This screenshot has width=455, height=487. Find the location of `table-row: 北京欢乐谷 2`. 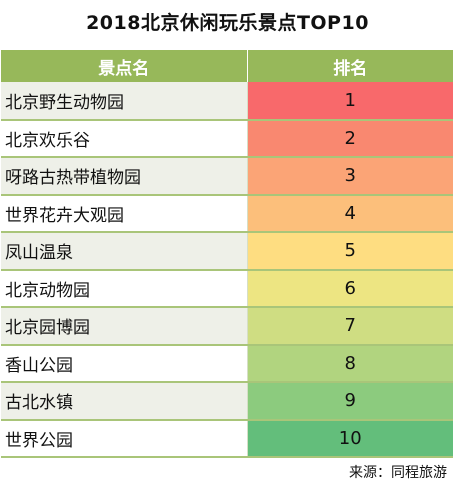

table-row: 北京欢乐谷 2 is located at coordinates (227, 138).